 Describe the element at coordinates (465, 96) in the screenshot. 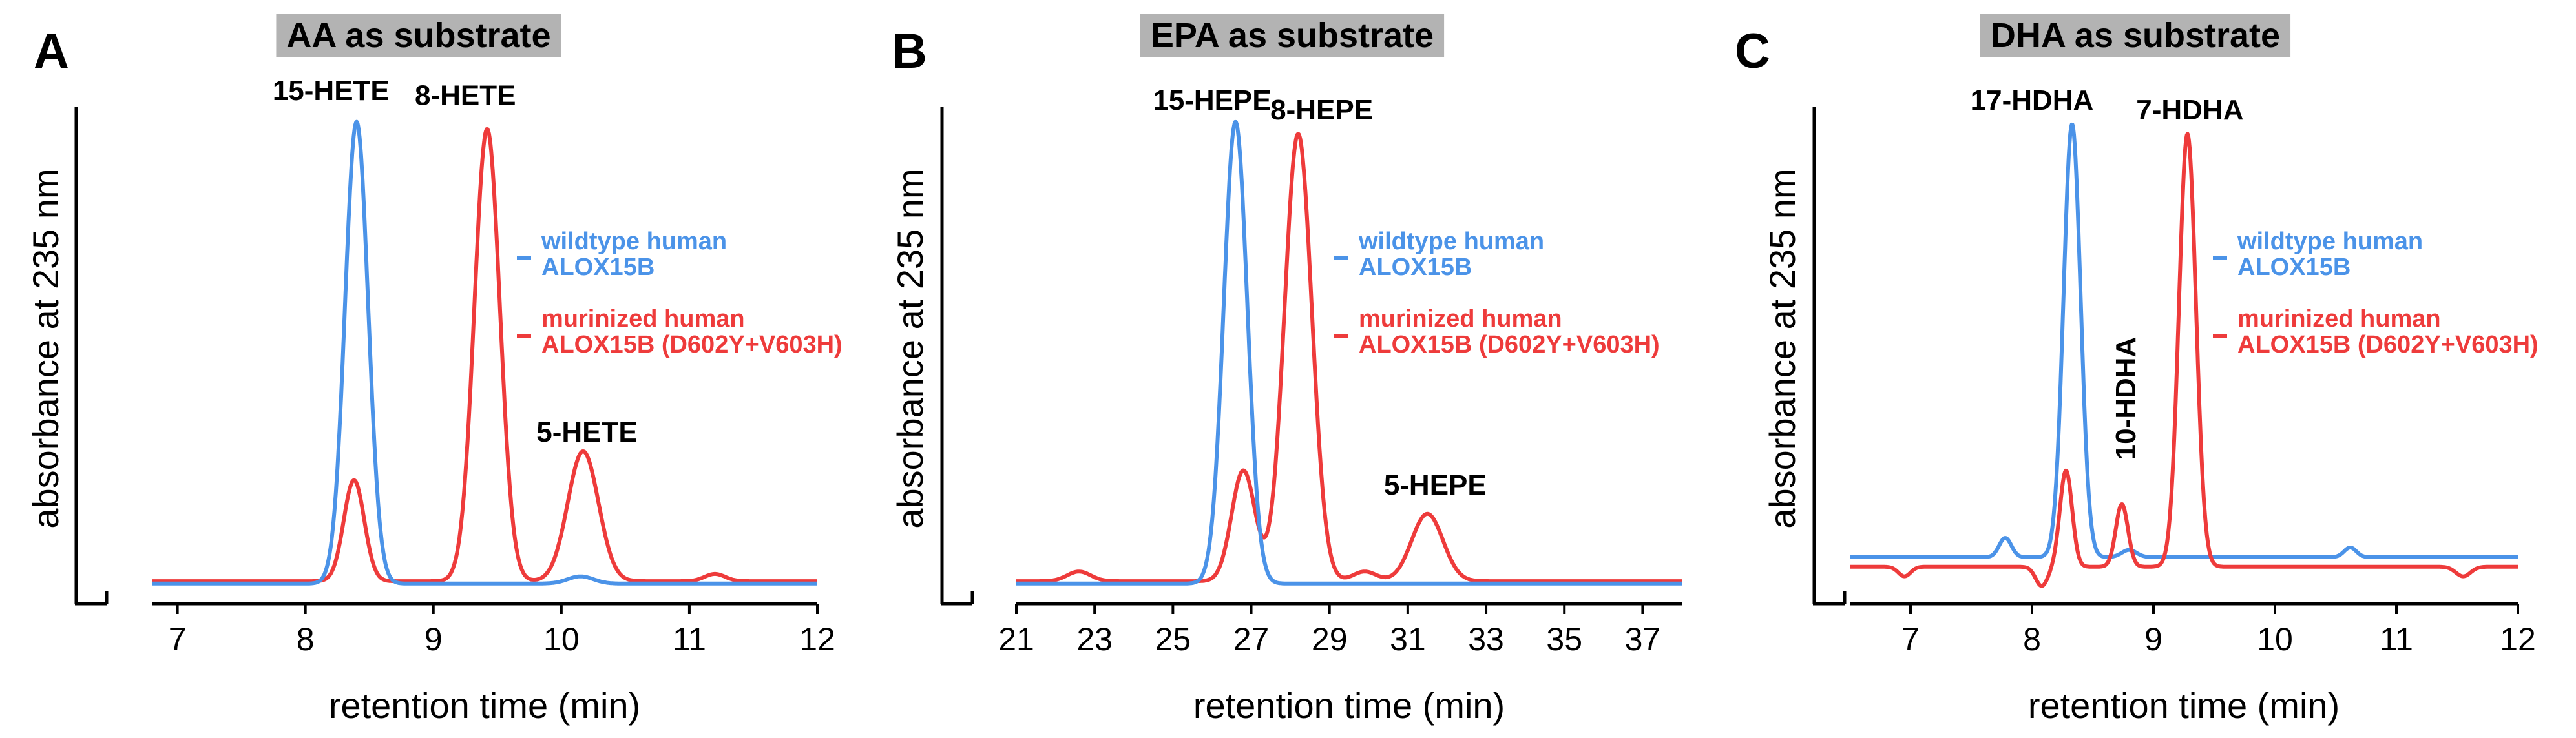

I see `peak-label: 8-HETE` at that location.